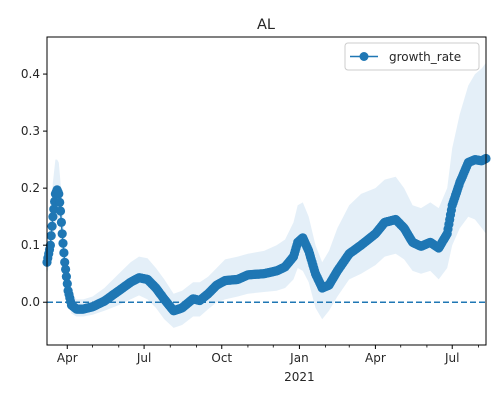  Describe the element at coordinates (364, 56) in the screenshot. I see `legend-marker-swatch` at that location.